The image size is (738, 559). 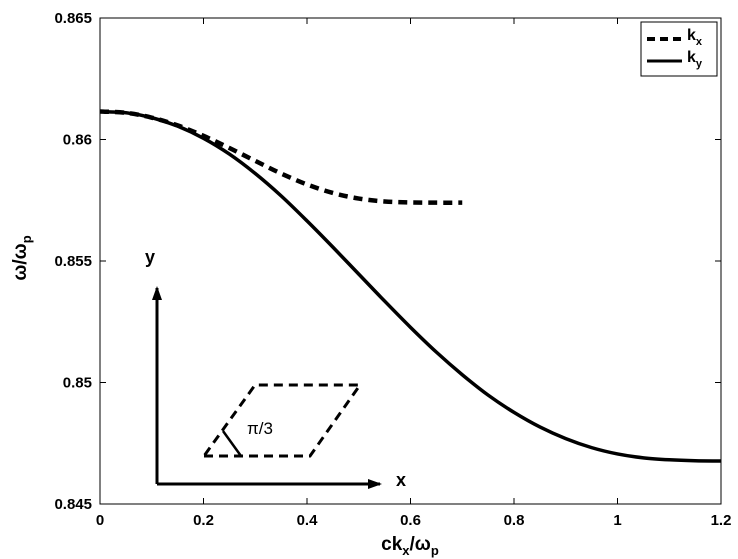 I want to click on y-tick-label: 0.855, so click(x=73, y=261).